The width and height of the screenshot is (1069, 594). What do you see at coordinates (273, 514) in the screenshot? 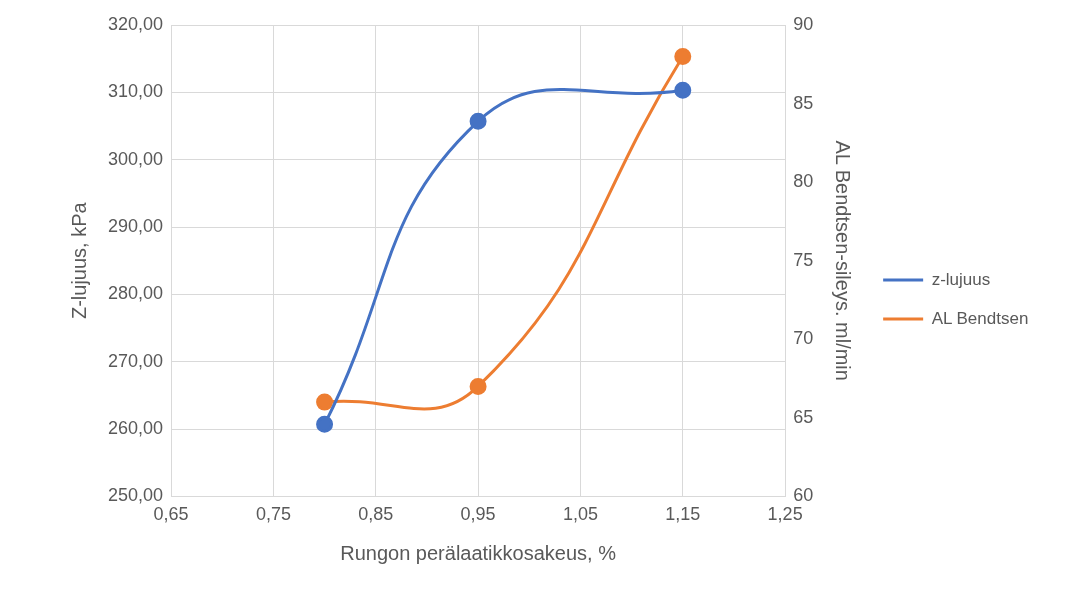
I see `x-tick-label: 0,75` at bounding box center [273, 514].